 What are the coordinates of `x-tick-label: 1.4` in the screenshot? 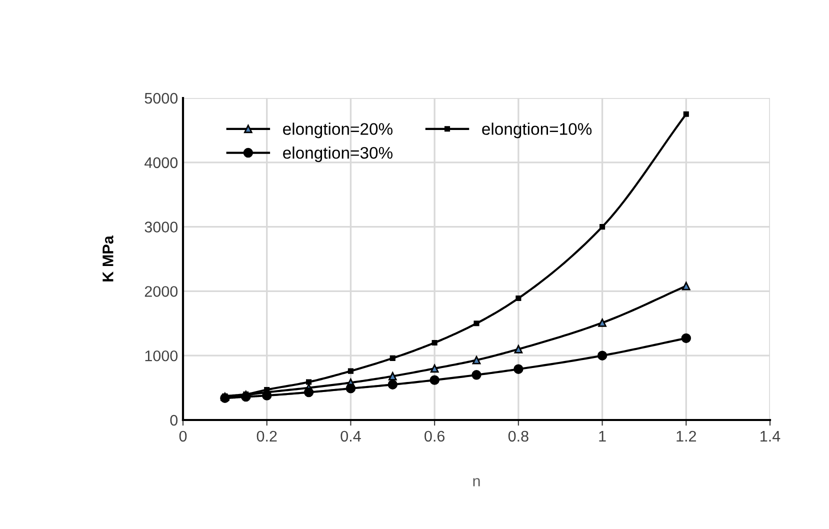 It's located at (770, 436).